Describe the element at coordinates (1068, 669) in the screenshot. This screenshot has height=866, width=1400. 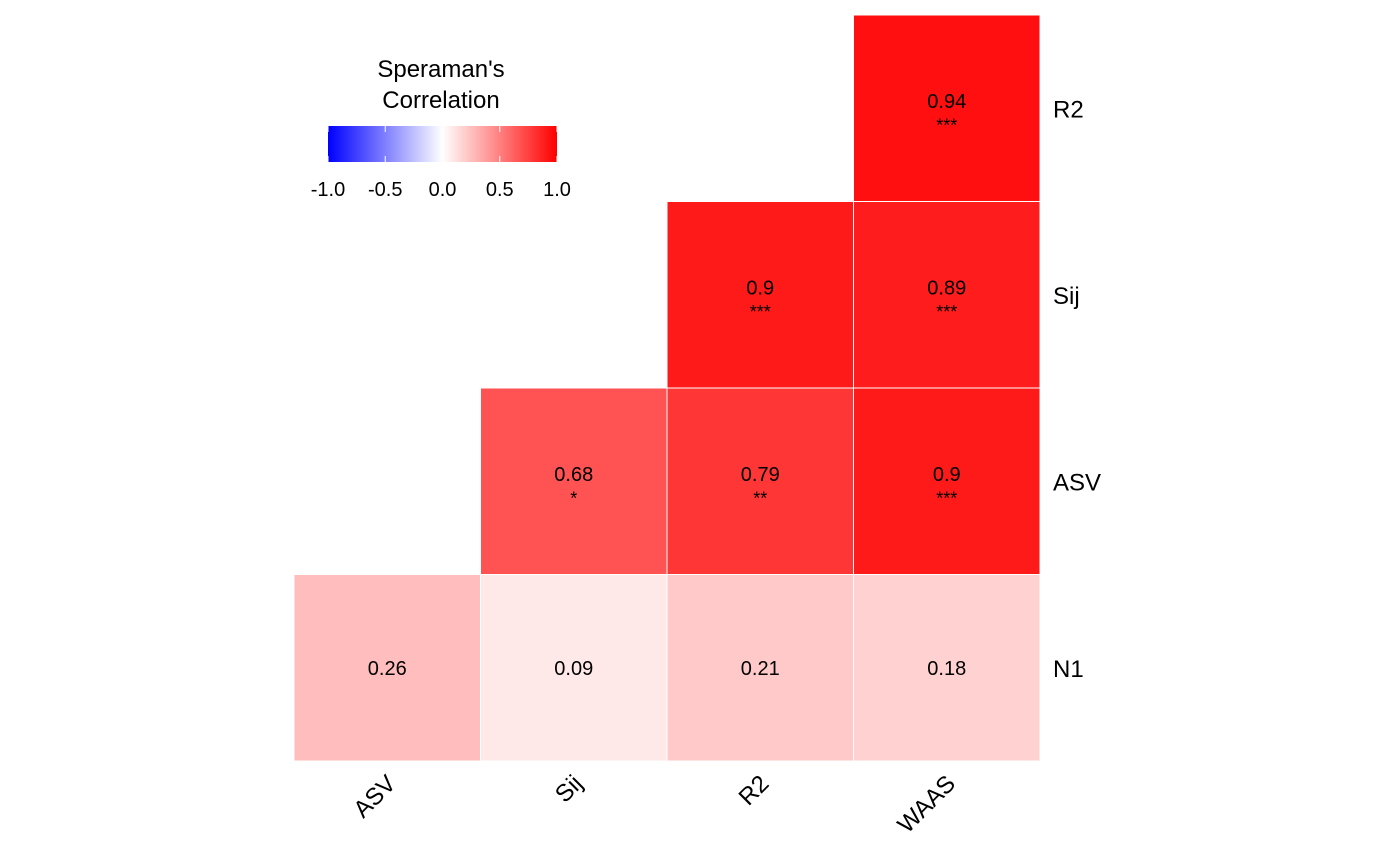
I see `y-axis-tick-label: N1` at that location.